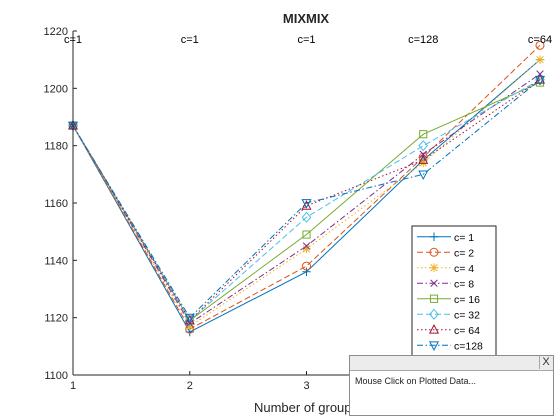  Describe the element at coordinates (306, 246) in the screenshot. I see `data-point-s4-x3` at that location.